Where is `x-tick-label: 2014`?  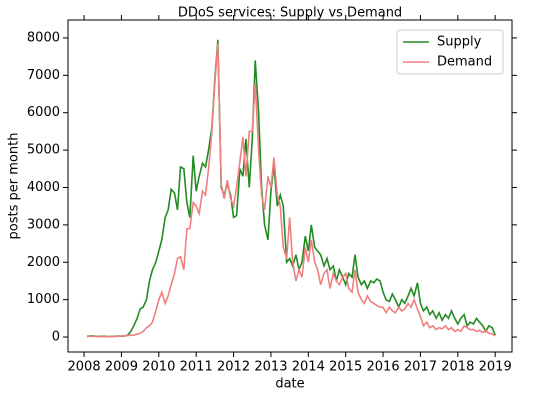
x-tick-label: 2014 is located at coordinates (308, 367).